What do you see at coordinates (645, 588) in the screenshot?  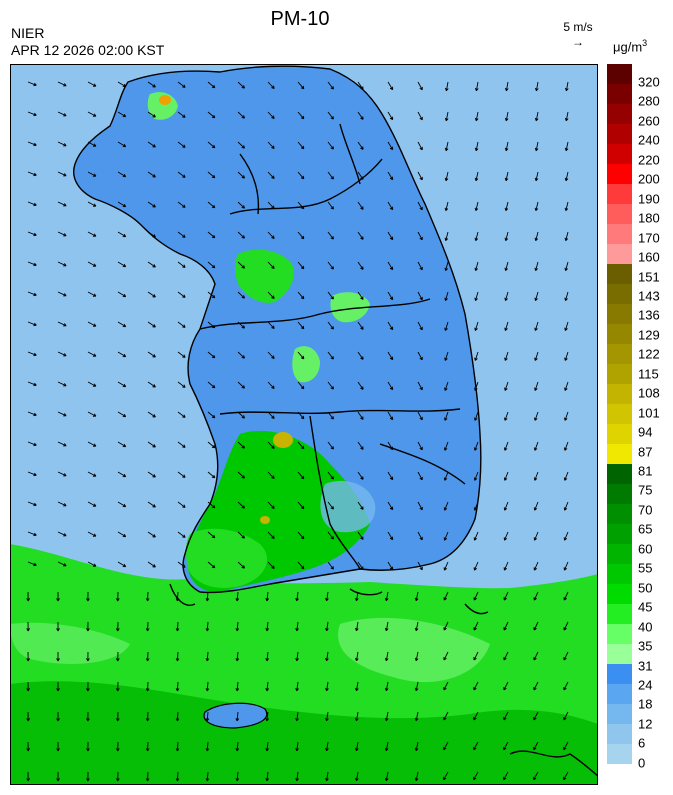 I see `legend-tick-label: 50` at bounding box center [645, 588].